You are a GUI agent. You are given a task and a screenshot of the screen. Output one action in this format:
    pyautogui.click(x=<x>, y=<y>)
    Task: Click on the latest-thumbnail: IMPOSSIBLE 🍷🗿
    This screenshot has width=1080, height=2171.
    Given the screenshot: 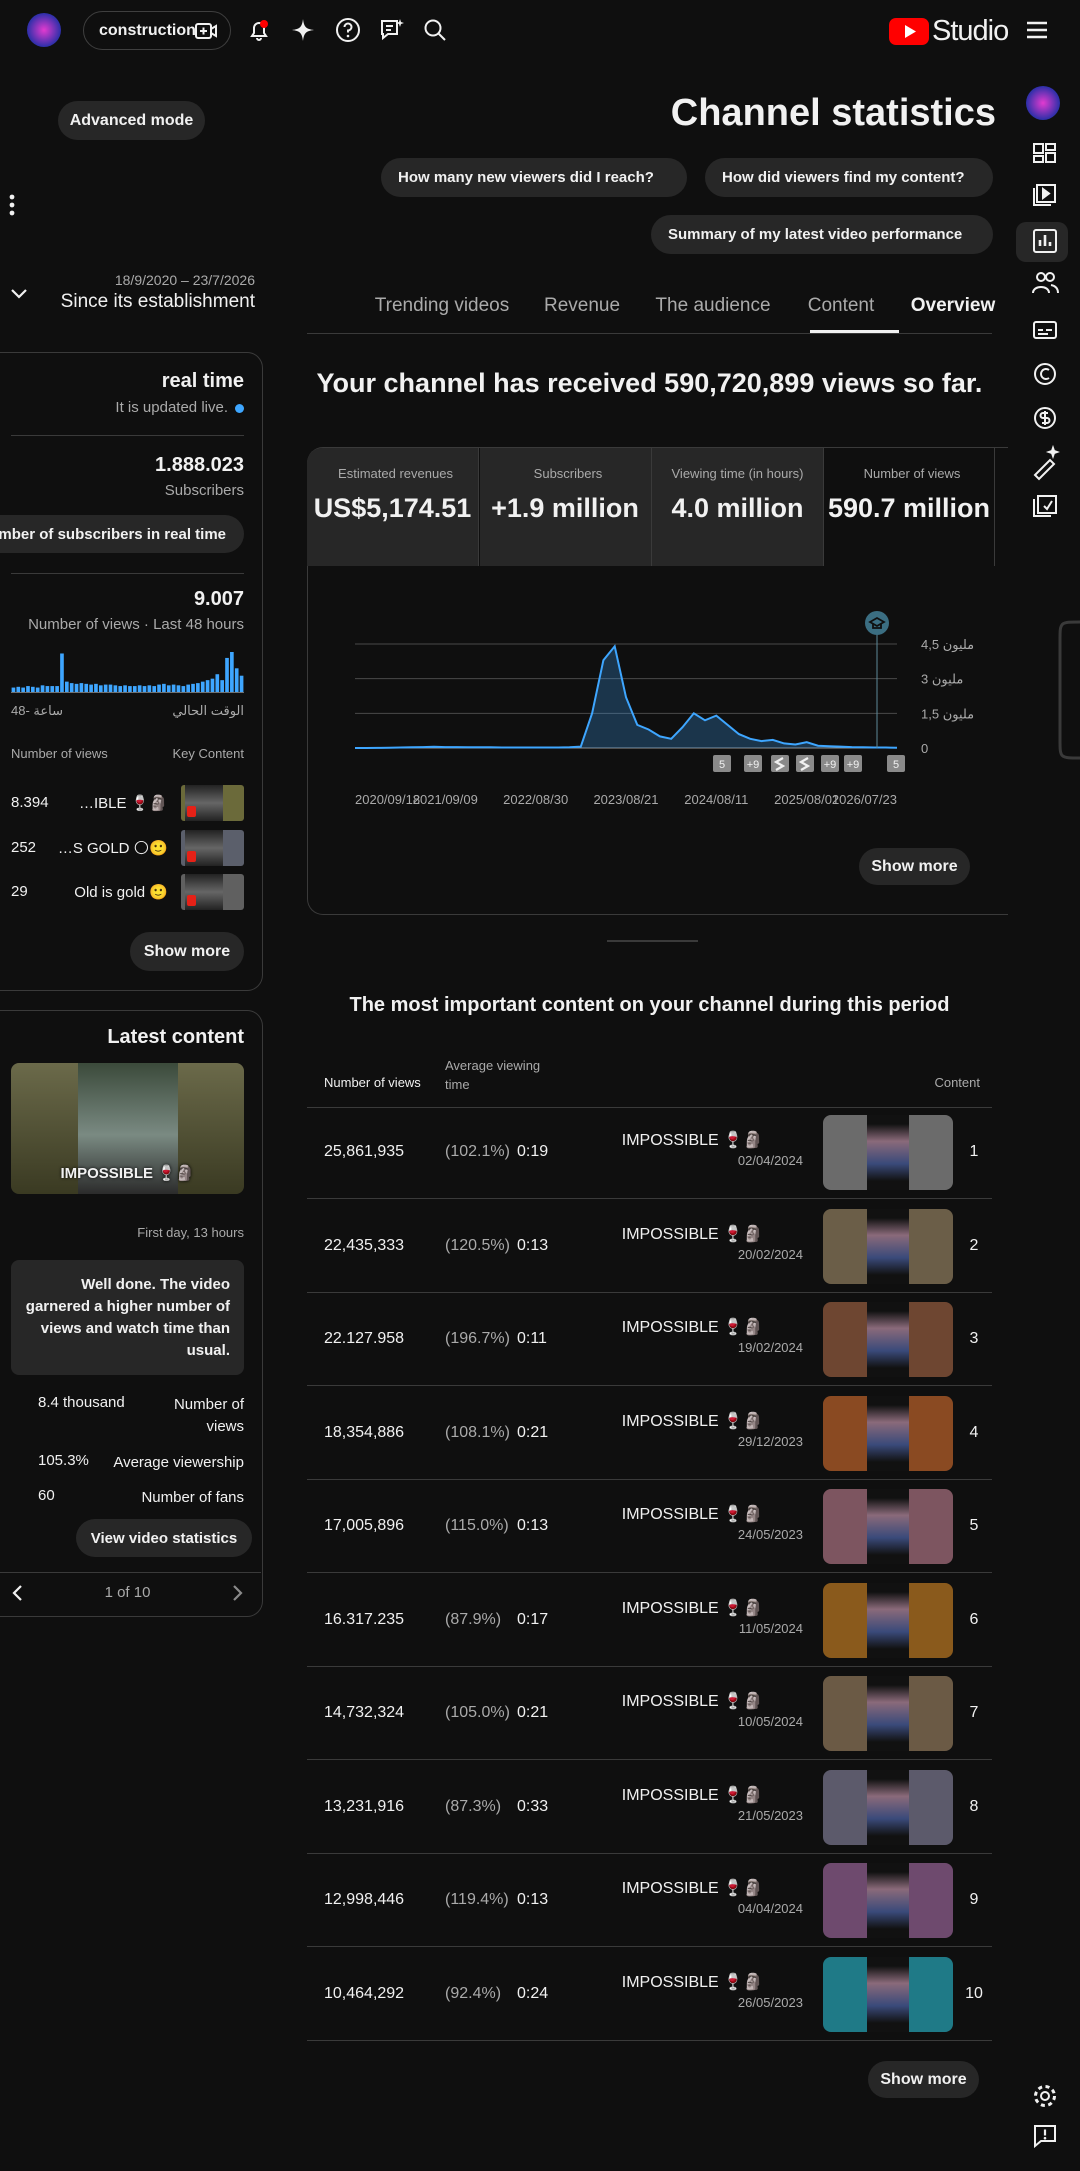 What is the action you would take?
    pyautogui.click(x=127, y=1128)
    